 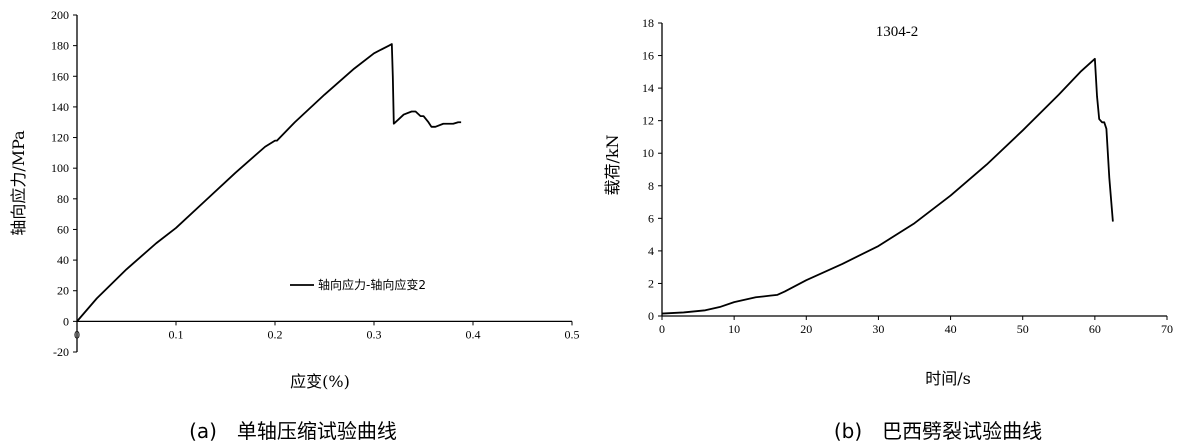 What do you see at coordinates (63, 291) in the screenshot?
I see `y-tick-label: 20` at bounding box center [63, 291].